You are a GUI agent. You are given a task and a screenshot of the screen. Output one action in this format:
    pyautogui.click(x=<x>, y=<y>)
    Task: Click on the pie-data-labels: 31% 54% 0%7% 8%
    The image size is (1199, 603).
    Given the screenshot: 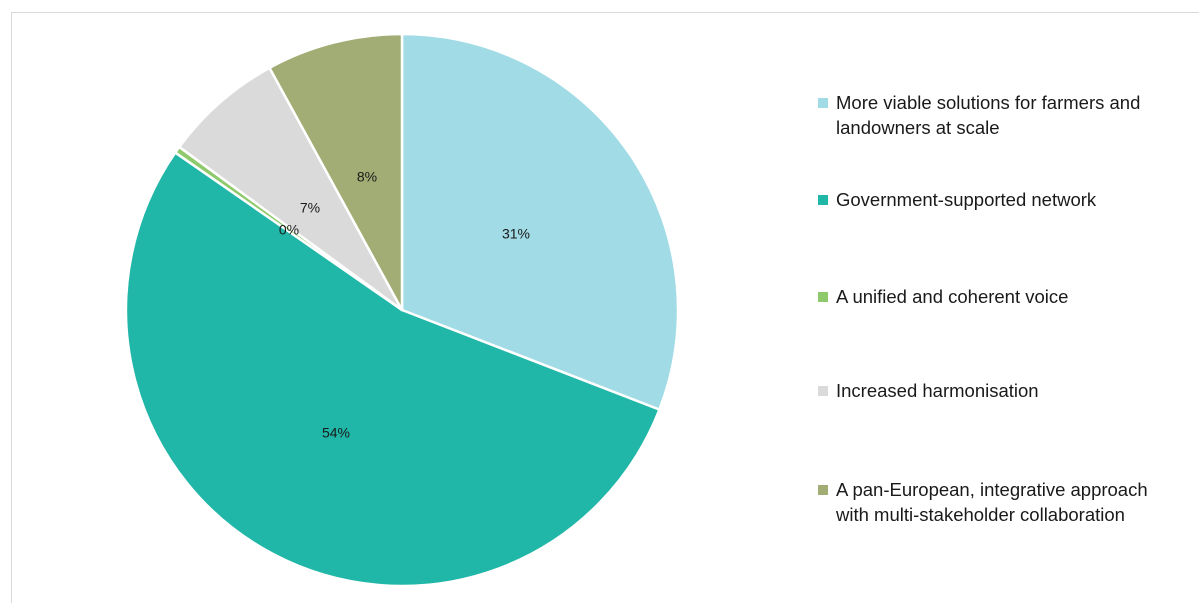 What is the action you would take?
    pyautogui.click(x=404, y=305)
    